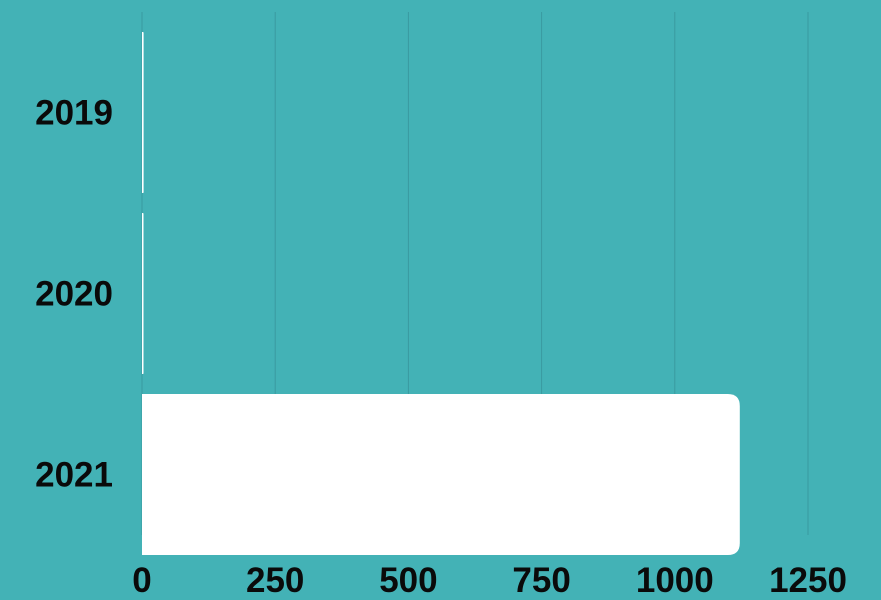 The height and width of the screenshot is (600, 881). I want to click on x-tick-label-1000: 1000, so click(675, 580).